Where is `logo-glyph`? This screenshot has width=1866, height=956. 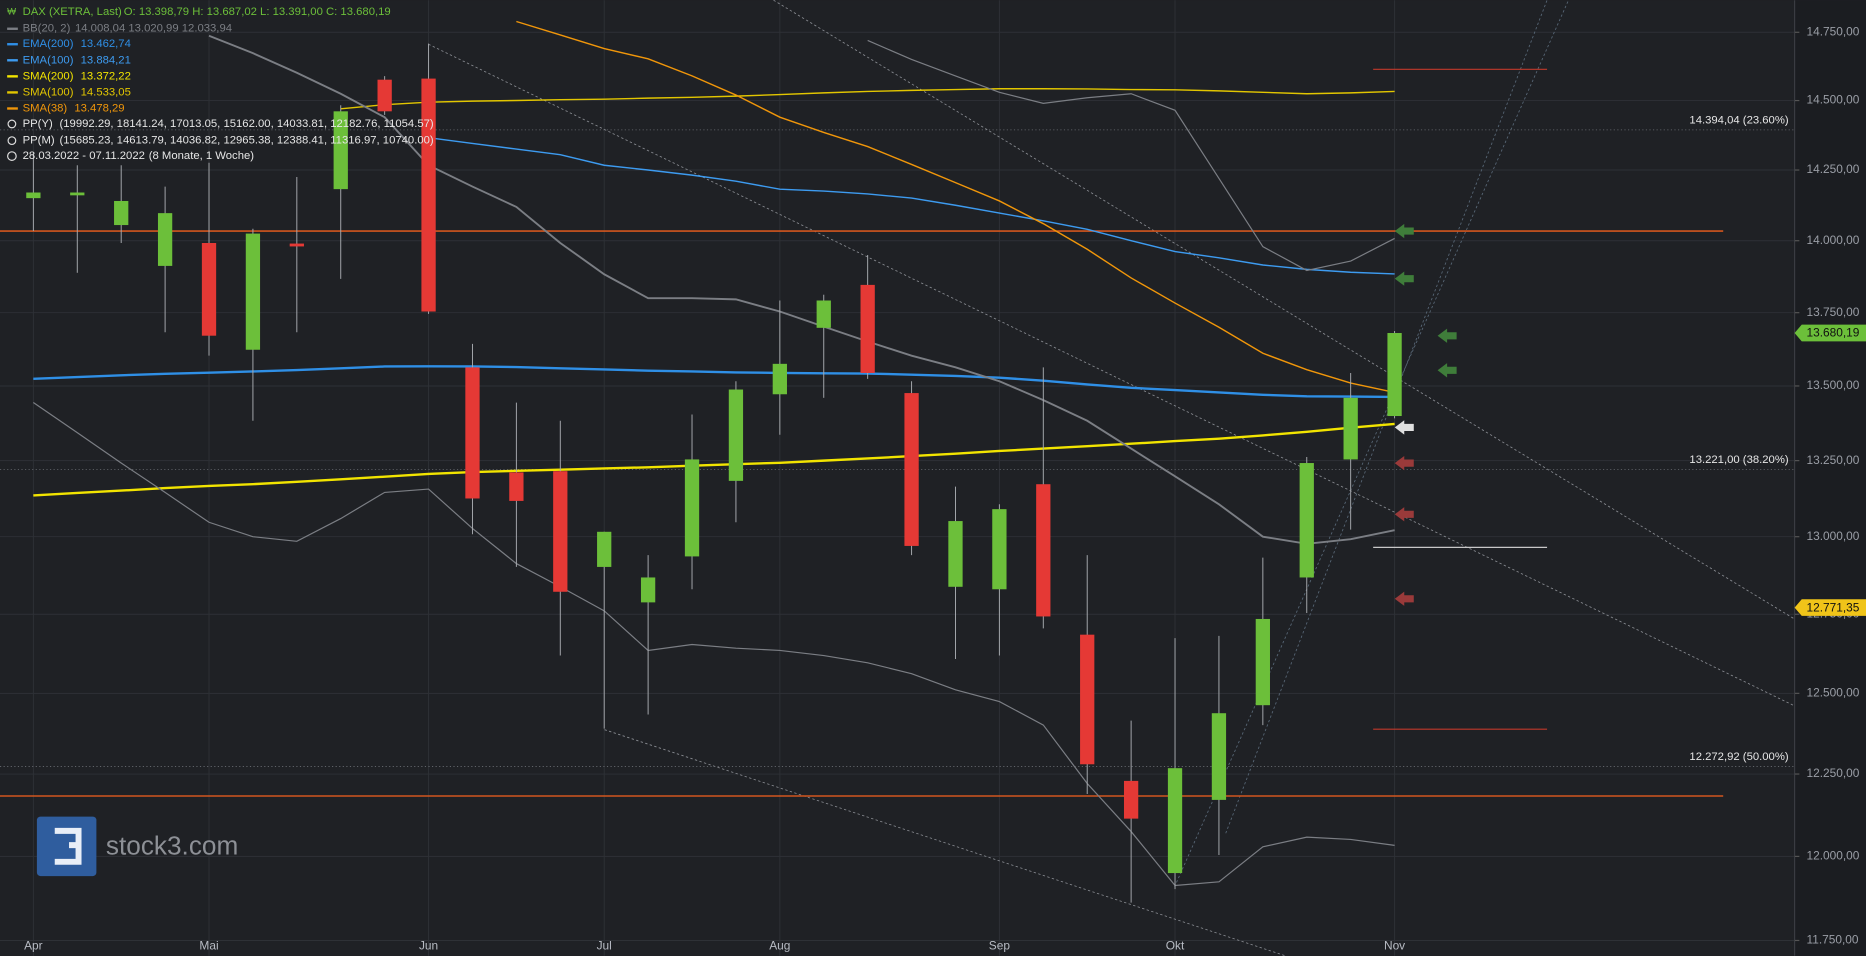 logo-glyph is located at coordinates (68, 846).